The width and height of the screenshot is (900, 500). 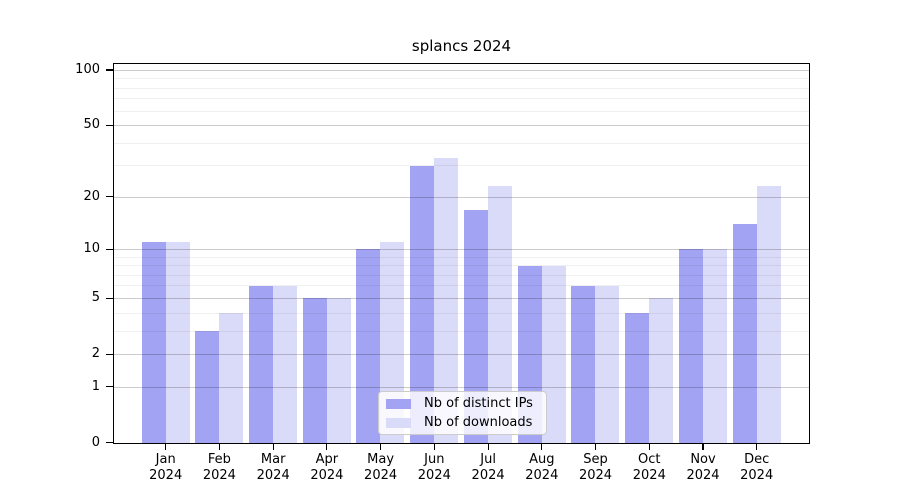 I want to click on y-tick-label: 1, so click(x=95, y=386).